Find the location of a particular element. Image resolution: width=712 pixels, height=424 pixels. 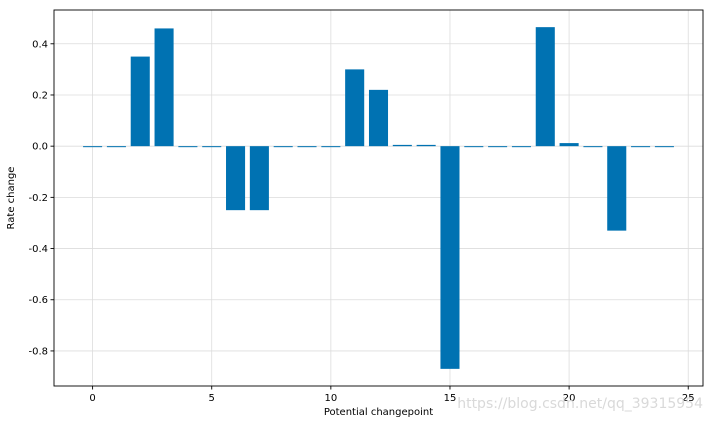

x-tick-label: 10 is located at coordinates (330, 398).